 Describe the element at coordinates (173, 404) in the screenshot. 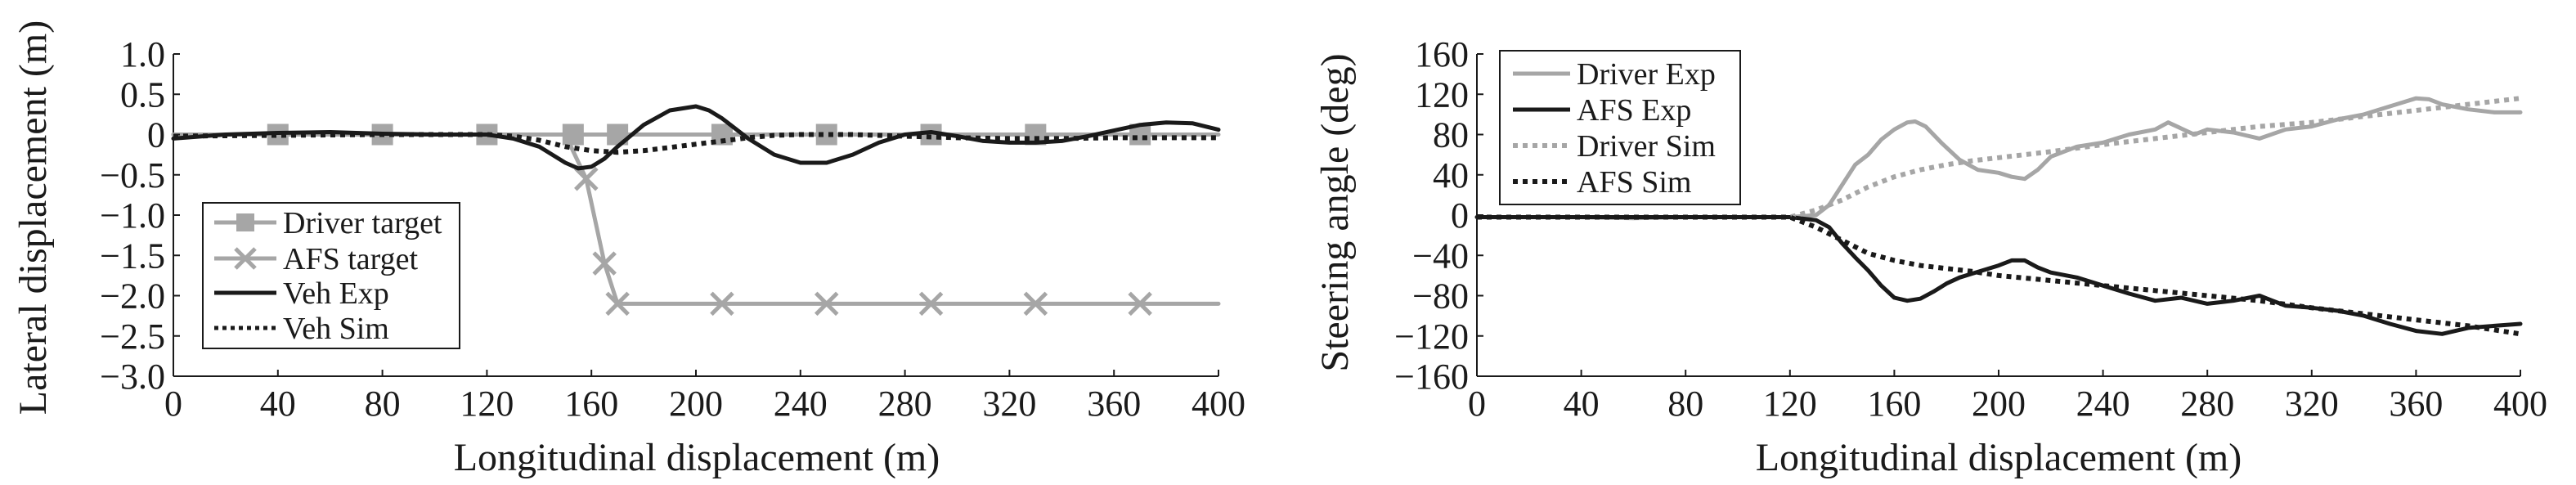

I see `lateral-x-tick-label: 0` at that location.